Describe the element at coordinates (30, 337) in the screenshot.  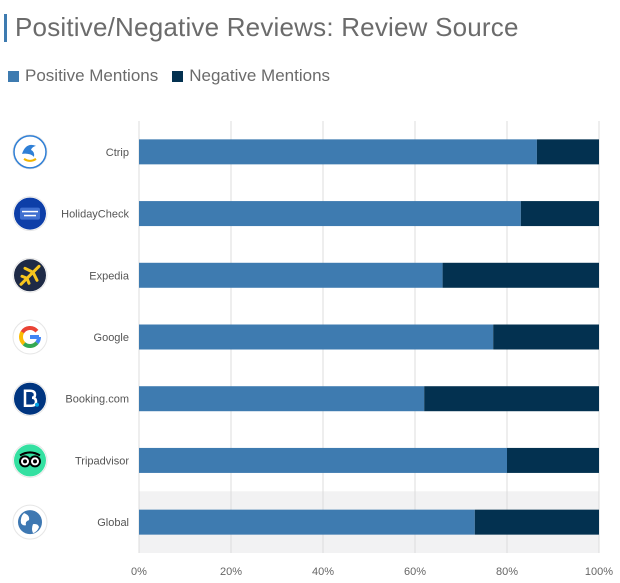
I see `google-logo-icon` at that location.